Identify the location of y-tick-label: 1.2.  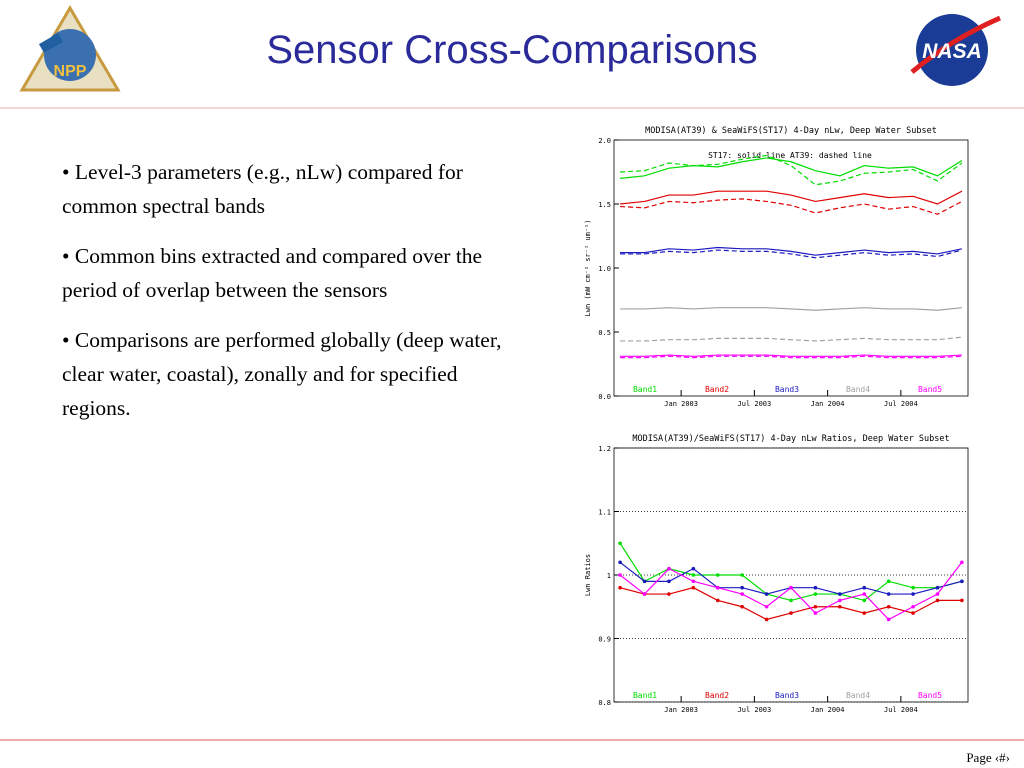
(604, 449).